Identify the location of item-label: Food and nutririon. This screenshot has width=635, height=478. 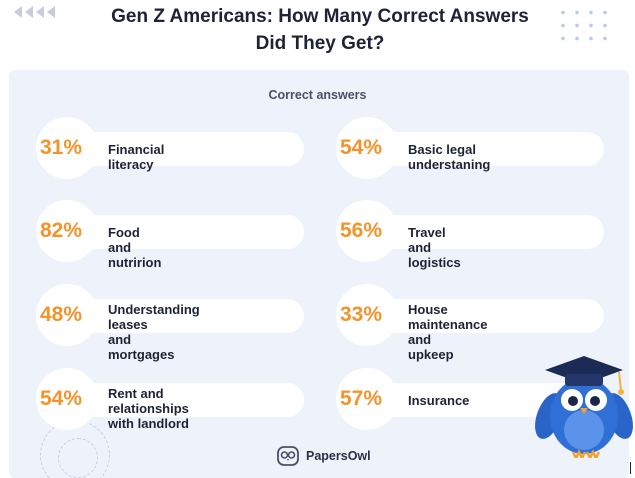
(135, 247).